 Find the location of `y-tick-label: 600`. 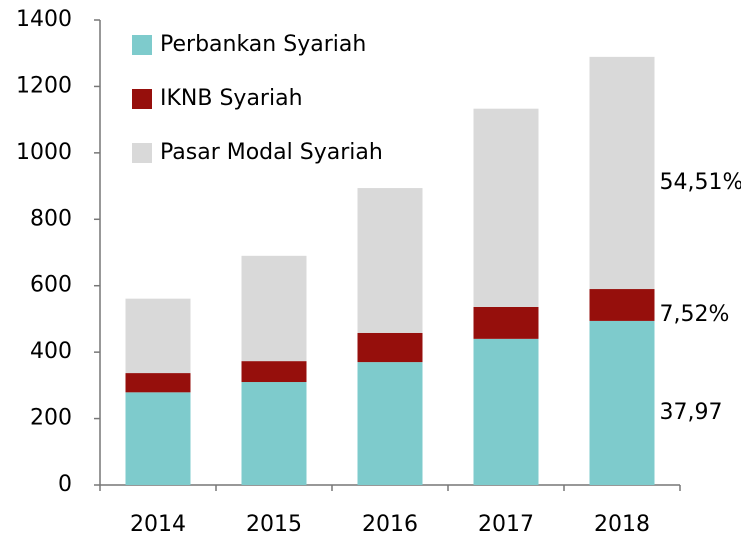

y-tick-label: 600 is located at coordinates (51, 285).